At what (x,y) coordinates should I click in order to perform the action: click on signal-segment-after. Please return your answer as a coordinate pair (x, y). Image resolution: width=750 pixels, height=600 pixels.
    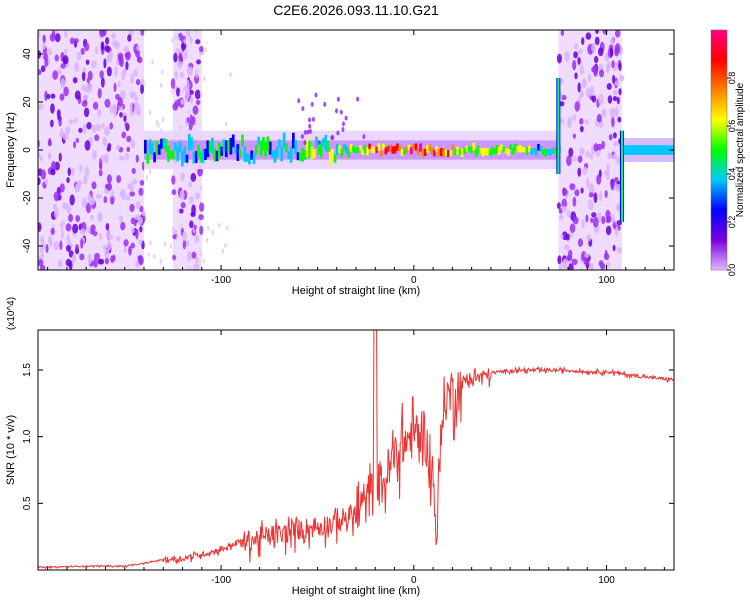
    Looking at the image, I should click on (647, 150).